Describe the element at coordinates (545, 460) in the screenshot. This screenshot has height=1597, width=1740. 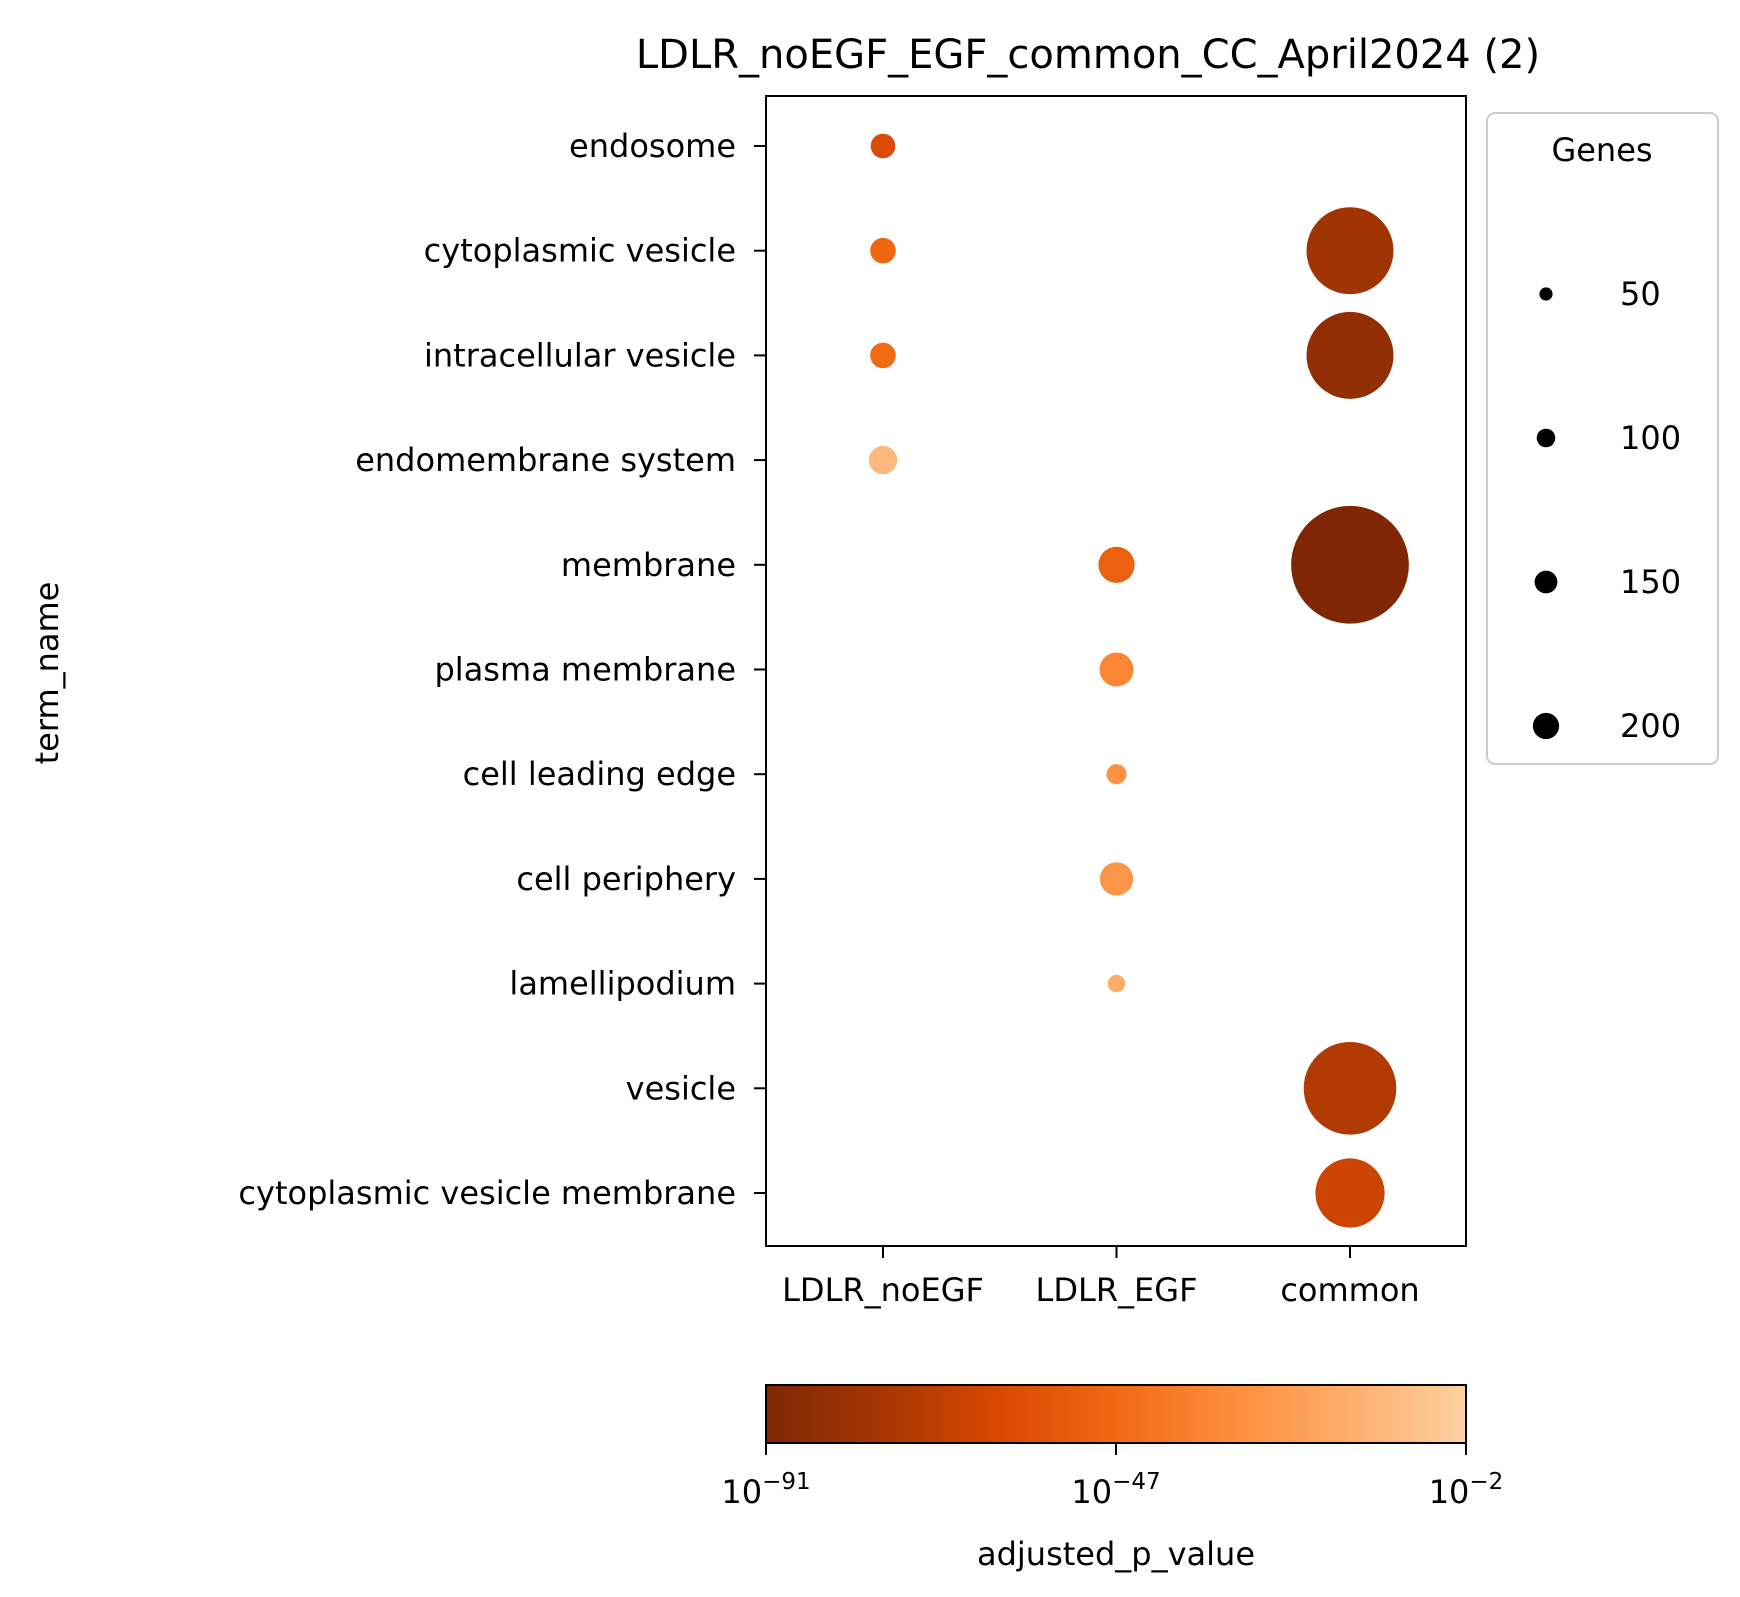
I see `y-tick-label: endomembrane system` at that location.